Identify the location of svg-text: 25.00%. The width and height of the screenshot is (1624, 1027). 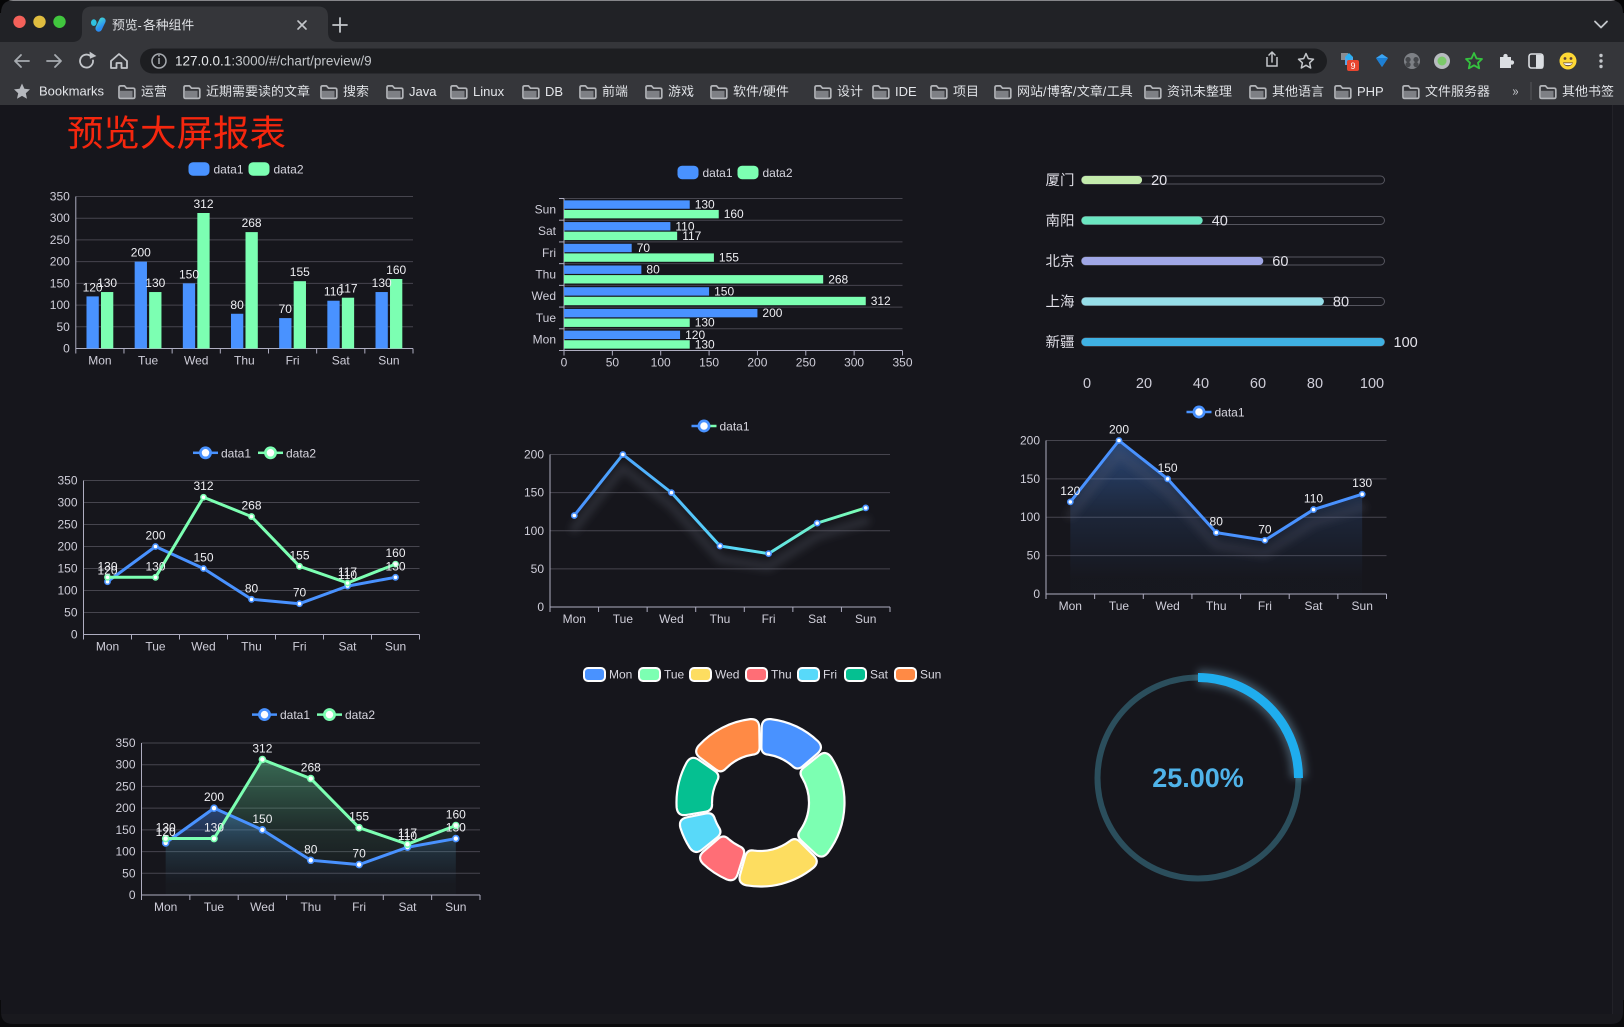
(1198, 778).